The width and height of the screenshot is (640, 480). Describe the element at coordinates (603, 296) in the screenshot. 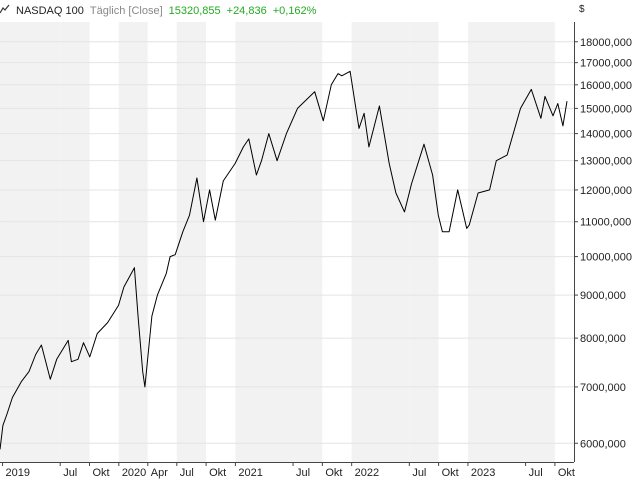

I see `y-tick-label: 9000,000` at that location.